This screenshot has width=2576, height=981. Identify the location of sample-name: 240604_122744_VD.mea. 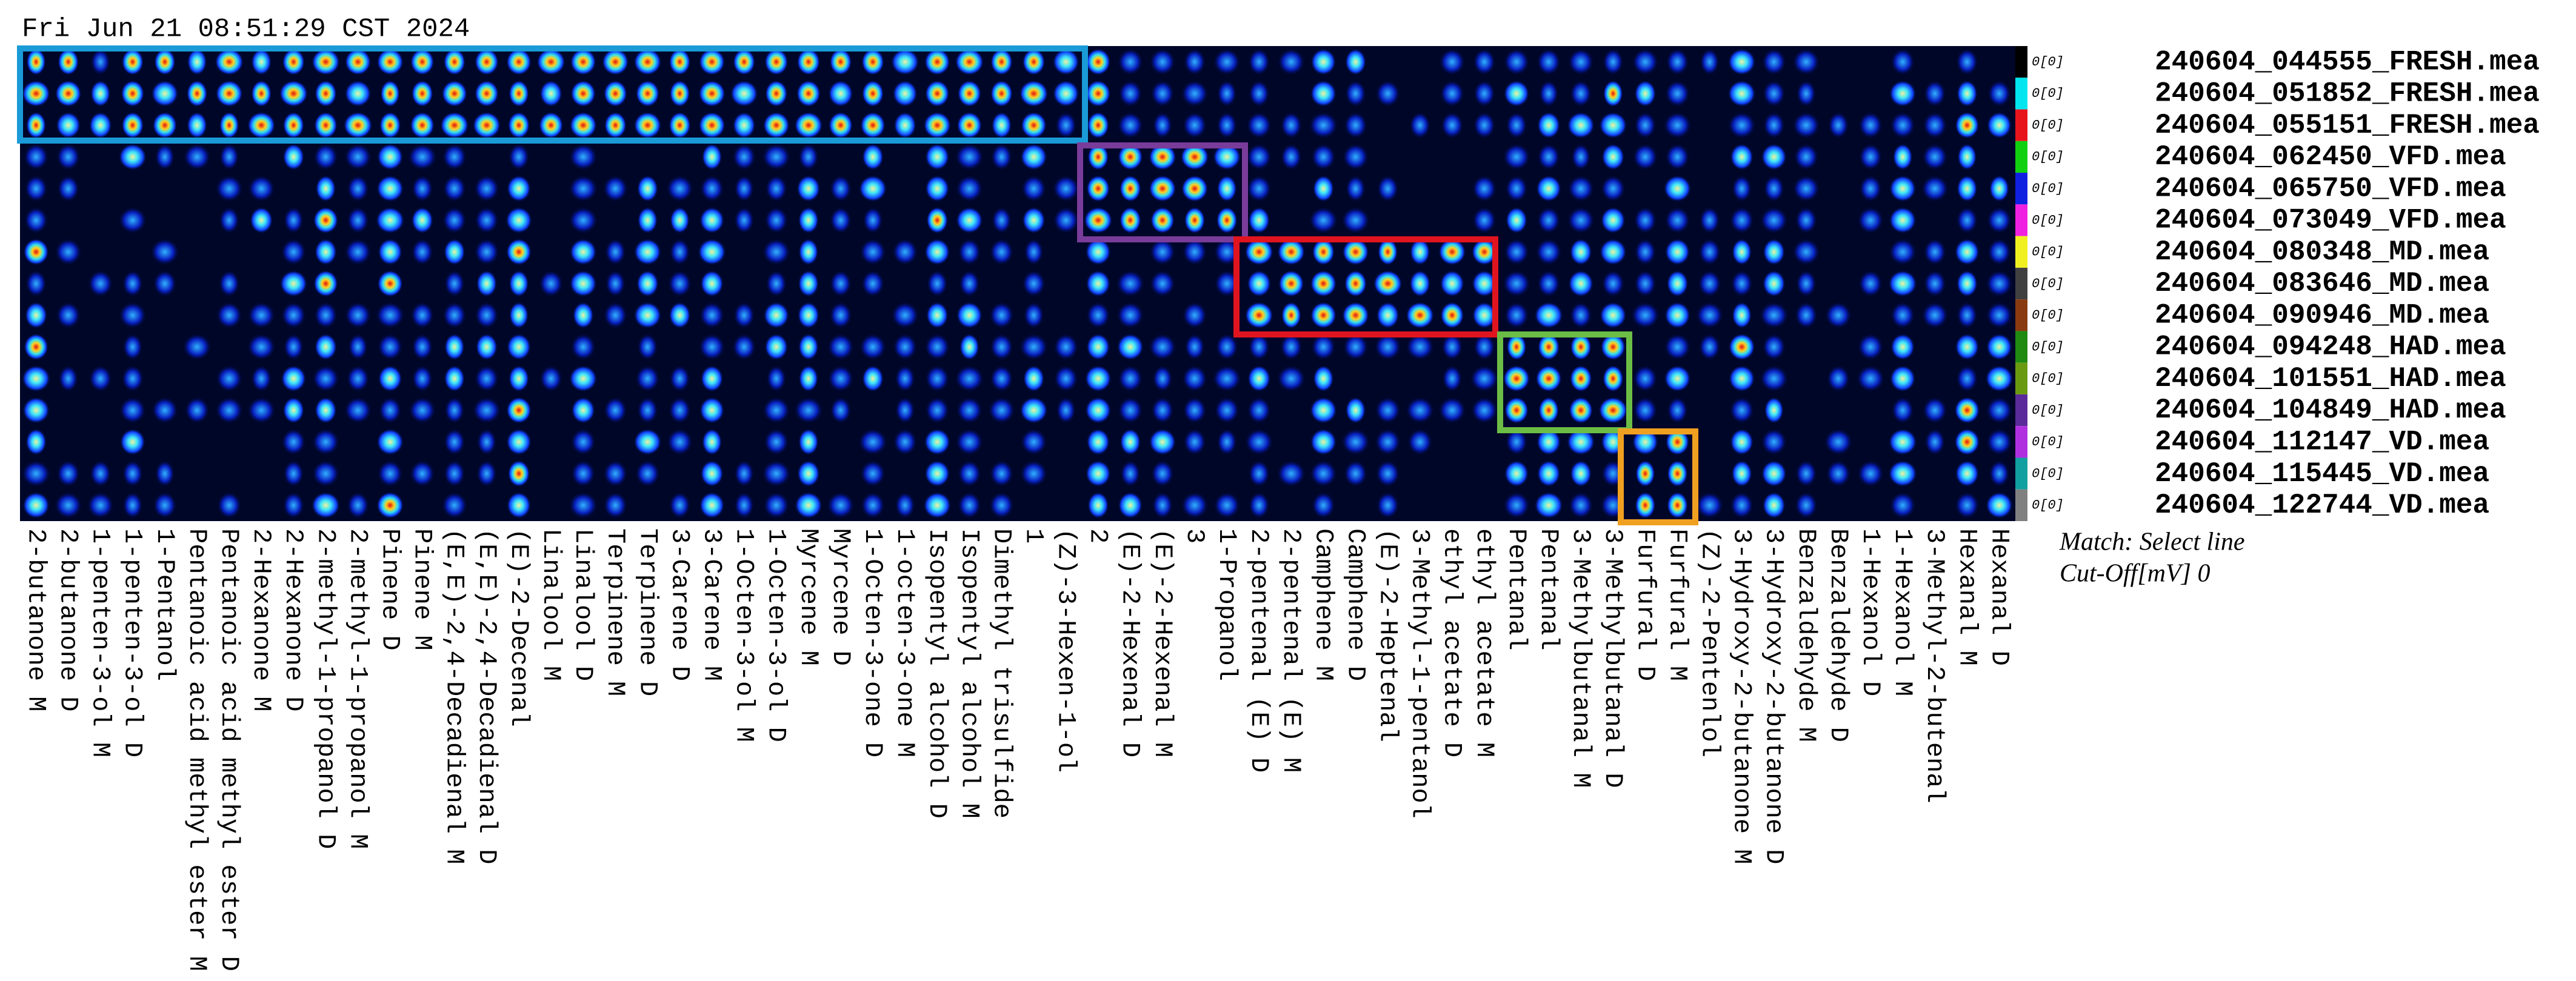
(2322, 505).